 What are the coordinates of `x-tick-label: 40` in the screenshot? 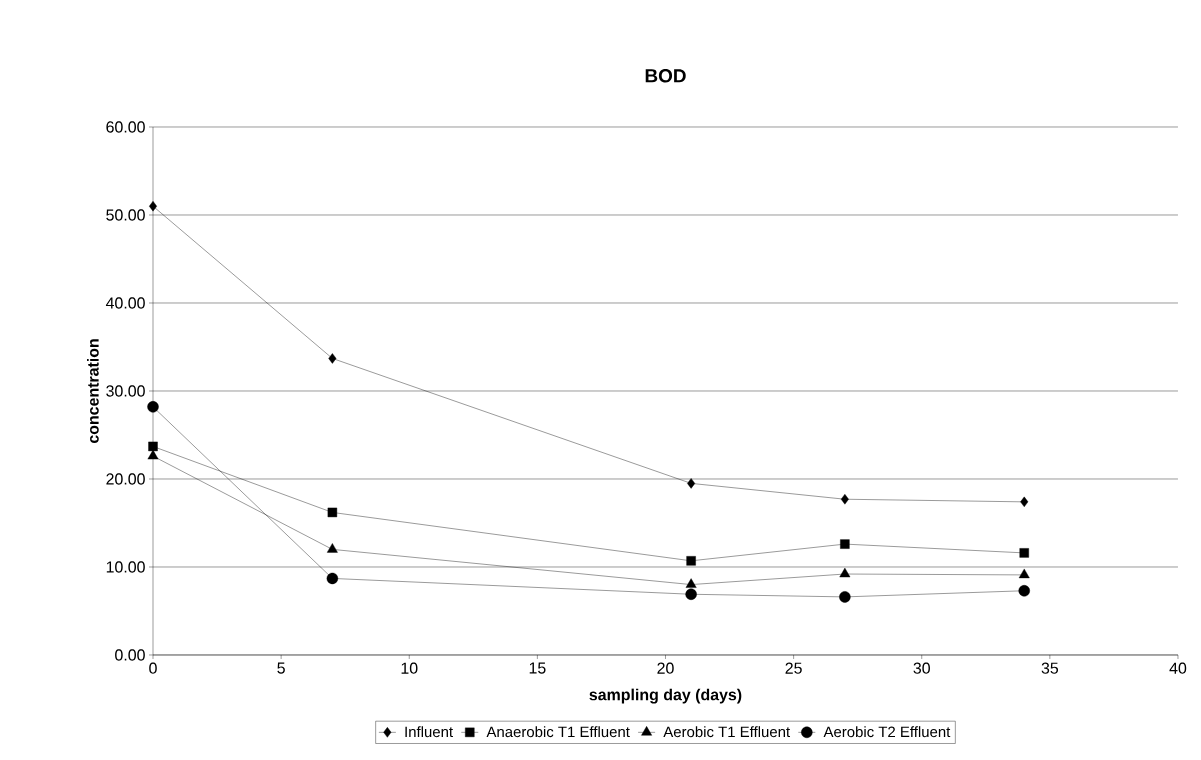 It's located at (1178, 668).